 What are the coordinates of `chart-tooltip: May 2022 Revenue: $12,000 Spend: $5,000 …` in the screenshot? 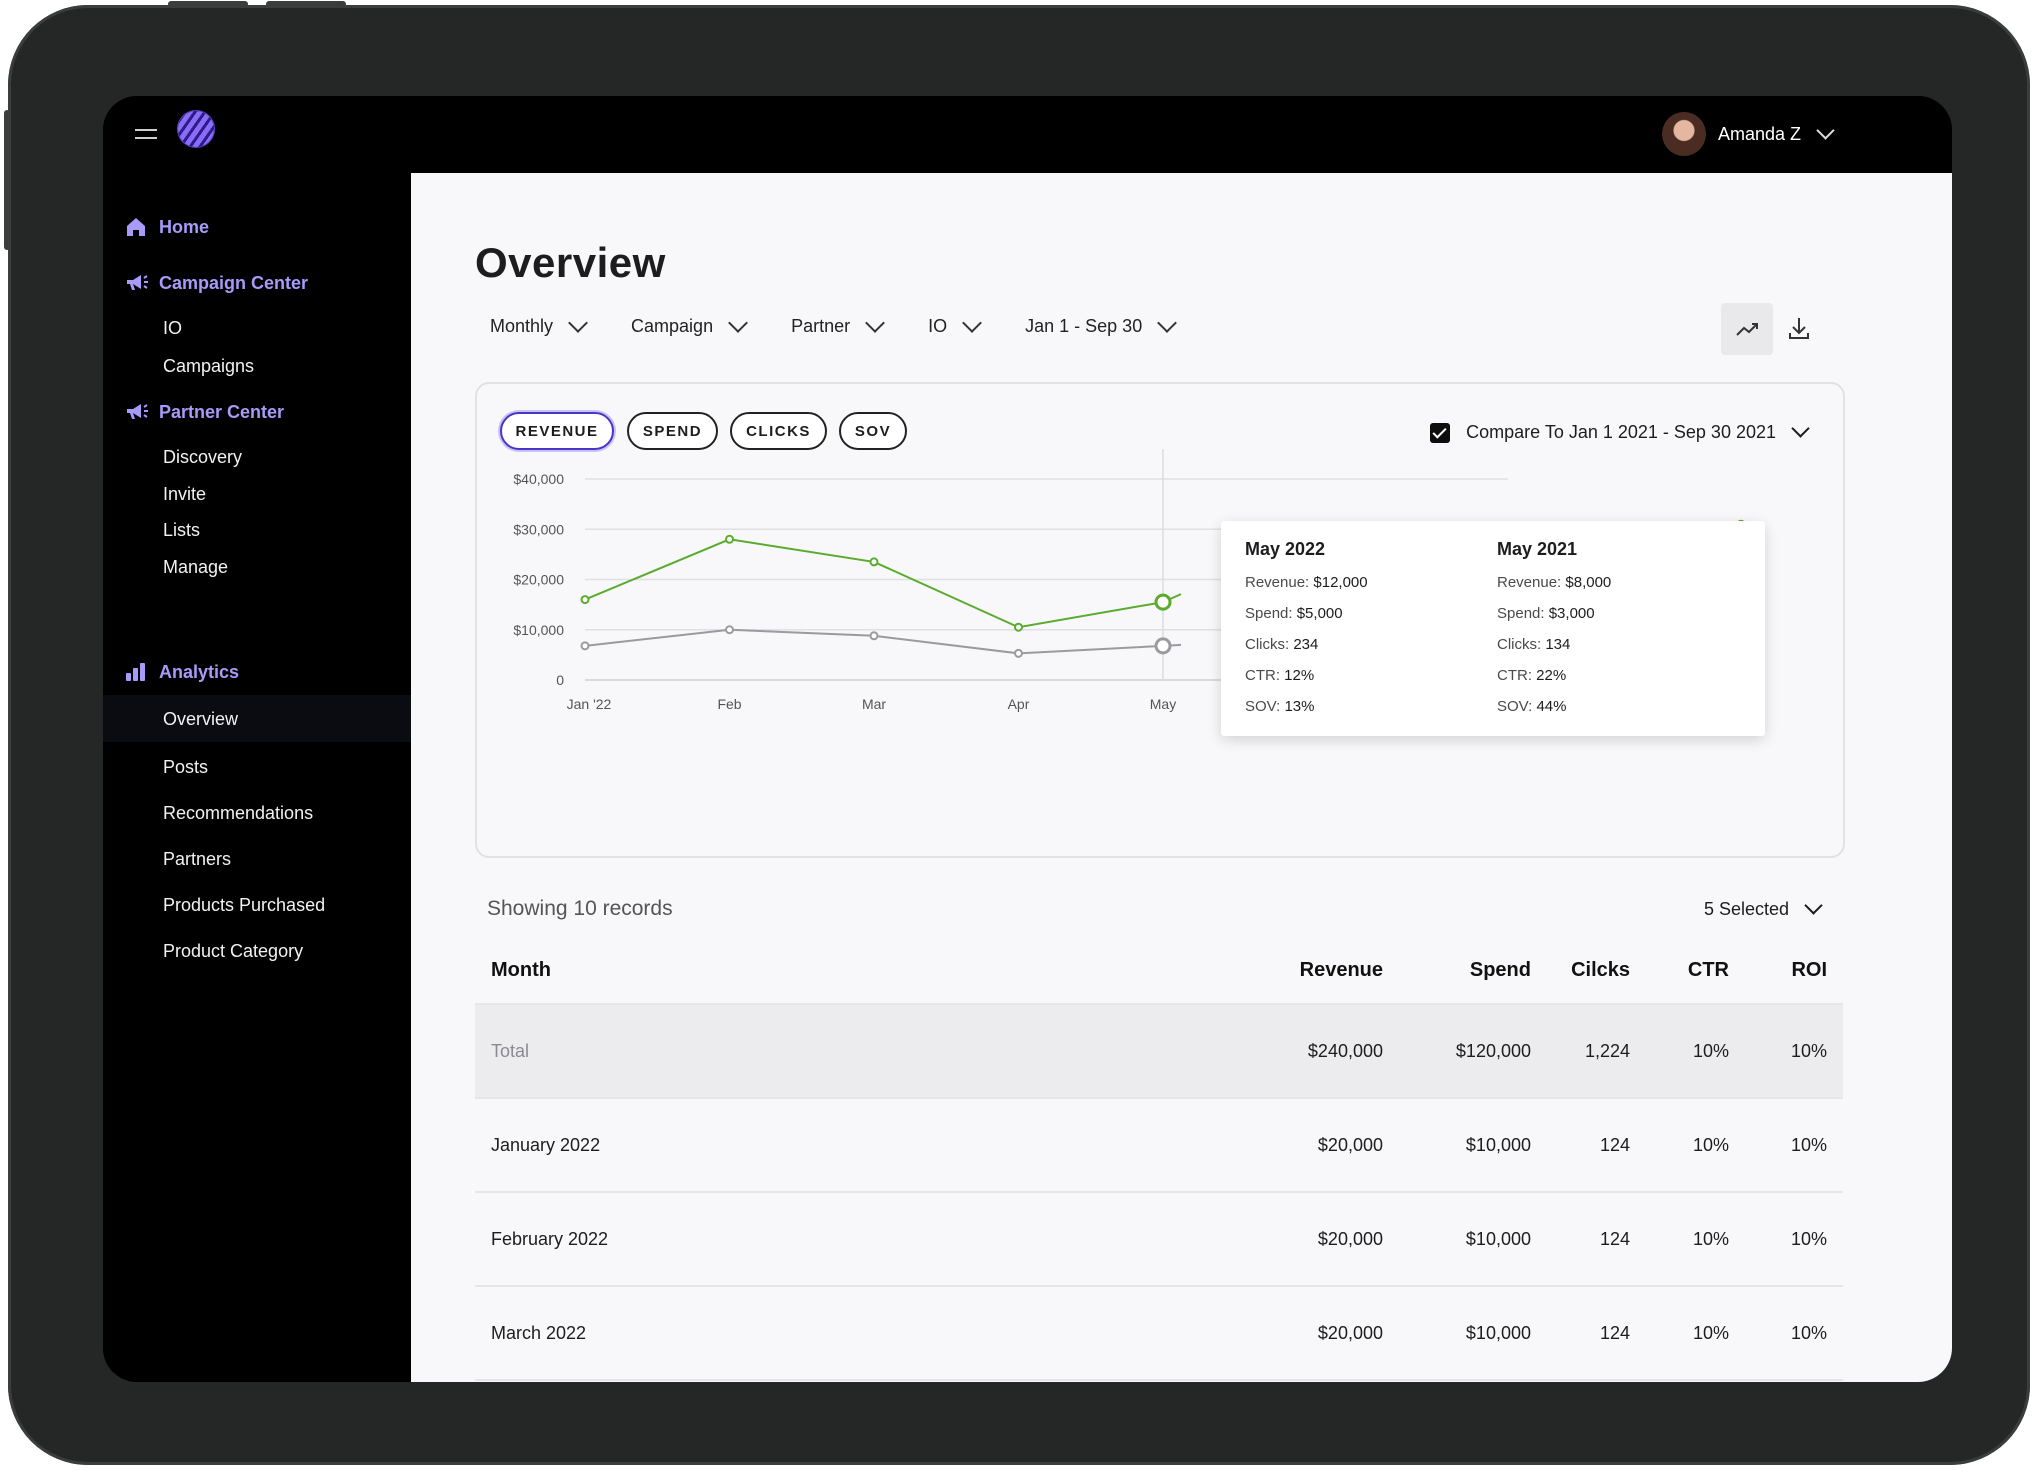 It's located at (1493, 628).